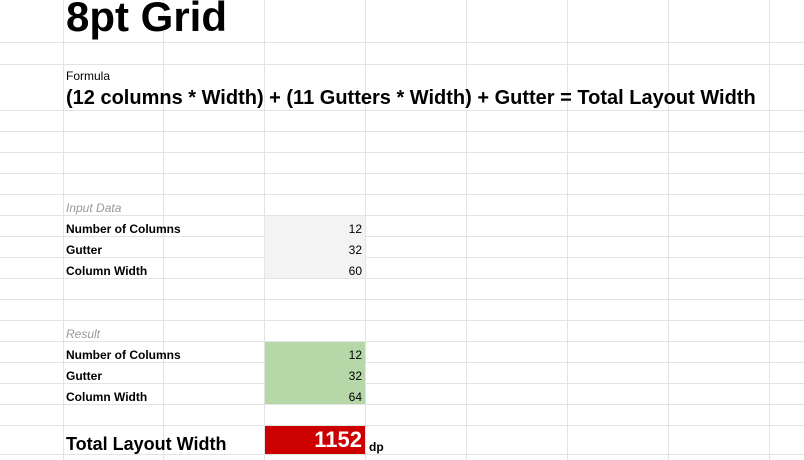 The height and width of the screenshot is (460, 804). I want to click on result-label-column-width: Column Width, so click(107, 397).